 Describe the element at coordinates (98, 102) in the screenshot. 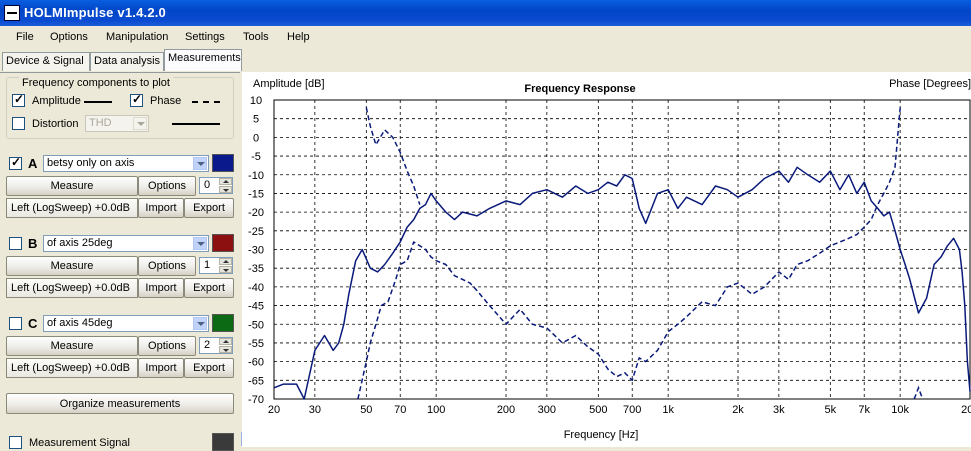

I see `amplitude-solid-line-icon` at that location.